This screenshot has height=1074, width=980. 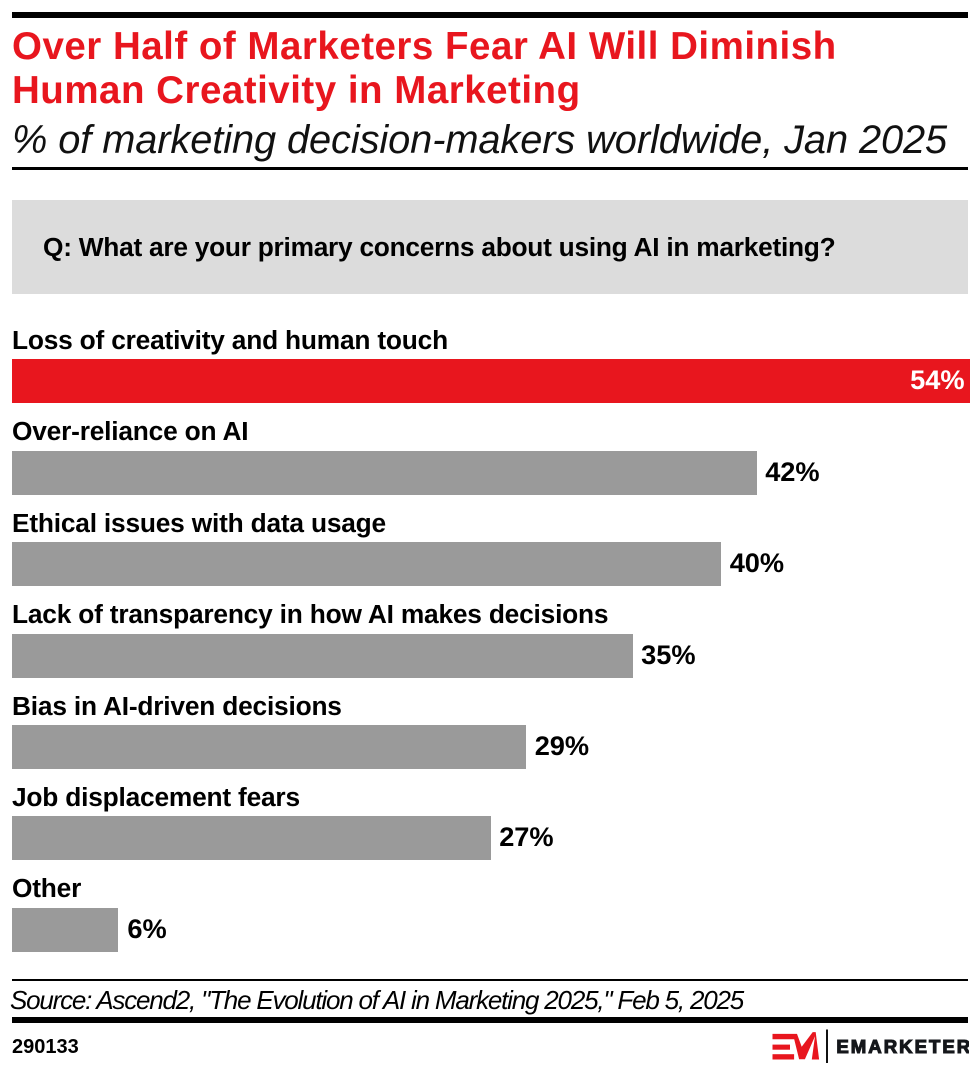 I want to click on svg-text: EMARKETER, so click(x=902, y=1046).